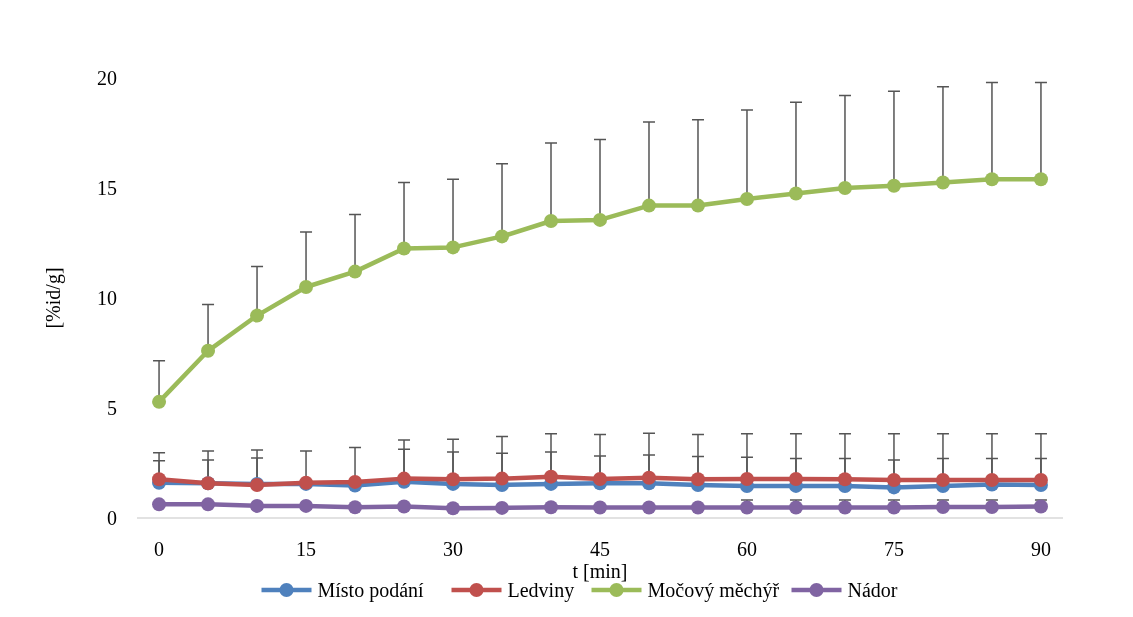 The image size is (1133, 617). Describe the element at coordinates (713, 590) in the screenshot. I see `legend-label: Močový měchýř` at that location.